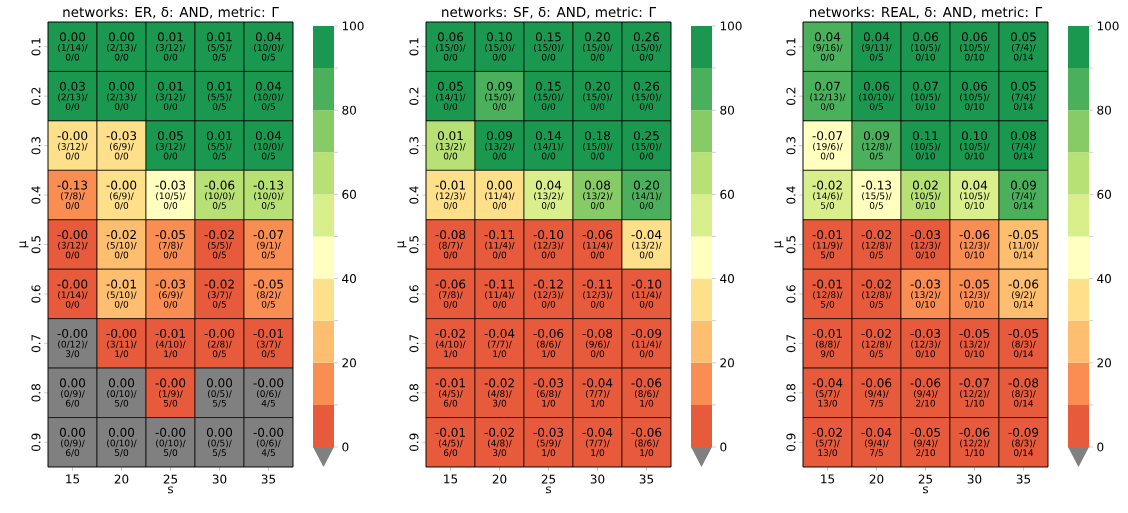 The height and width of the screenshot is (513, 1128). I want to click on text: -0.04, so click(597, 432).